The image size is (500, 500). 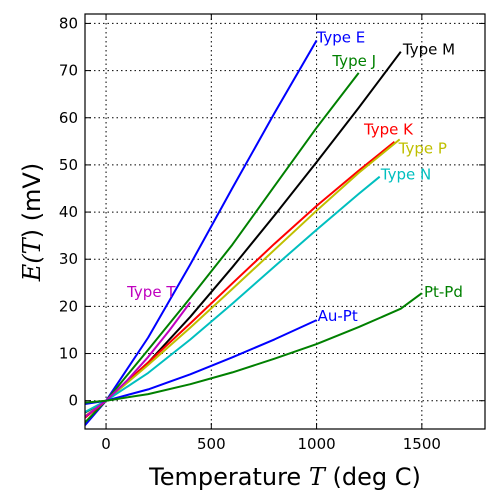 I want to click on y-tick-label: 70, so click(x=68, y=71).